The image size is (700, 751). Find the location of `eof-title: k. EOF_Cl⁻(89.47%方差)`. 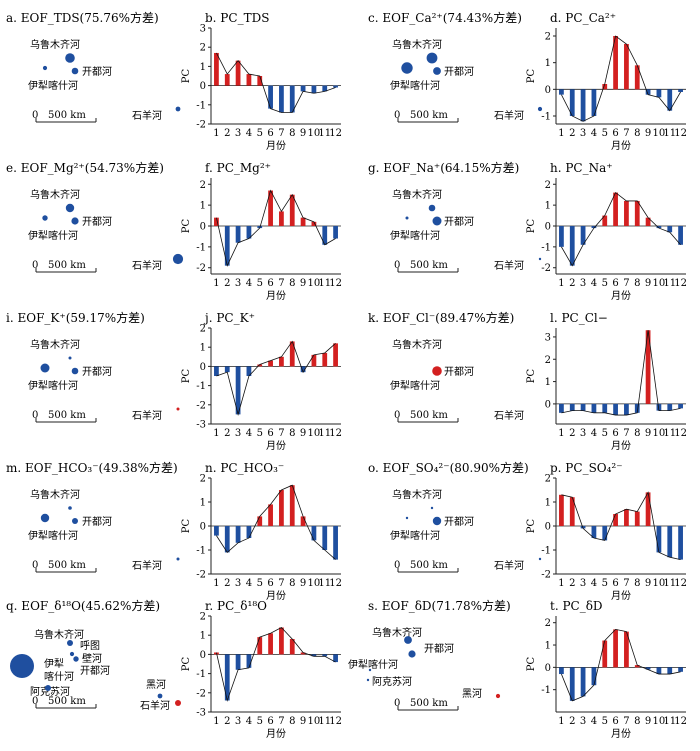

eof-title: k. EOF_Cl⁻(89.47%方差) is located at coordinates (441, 317).